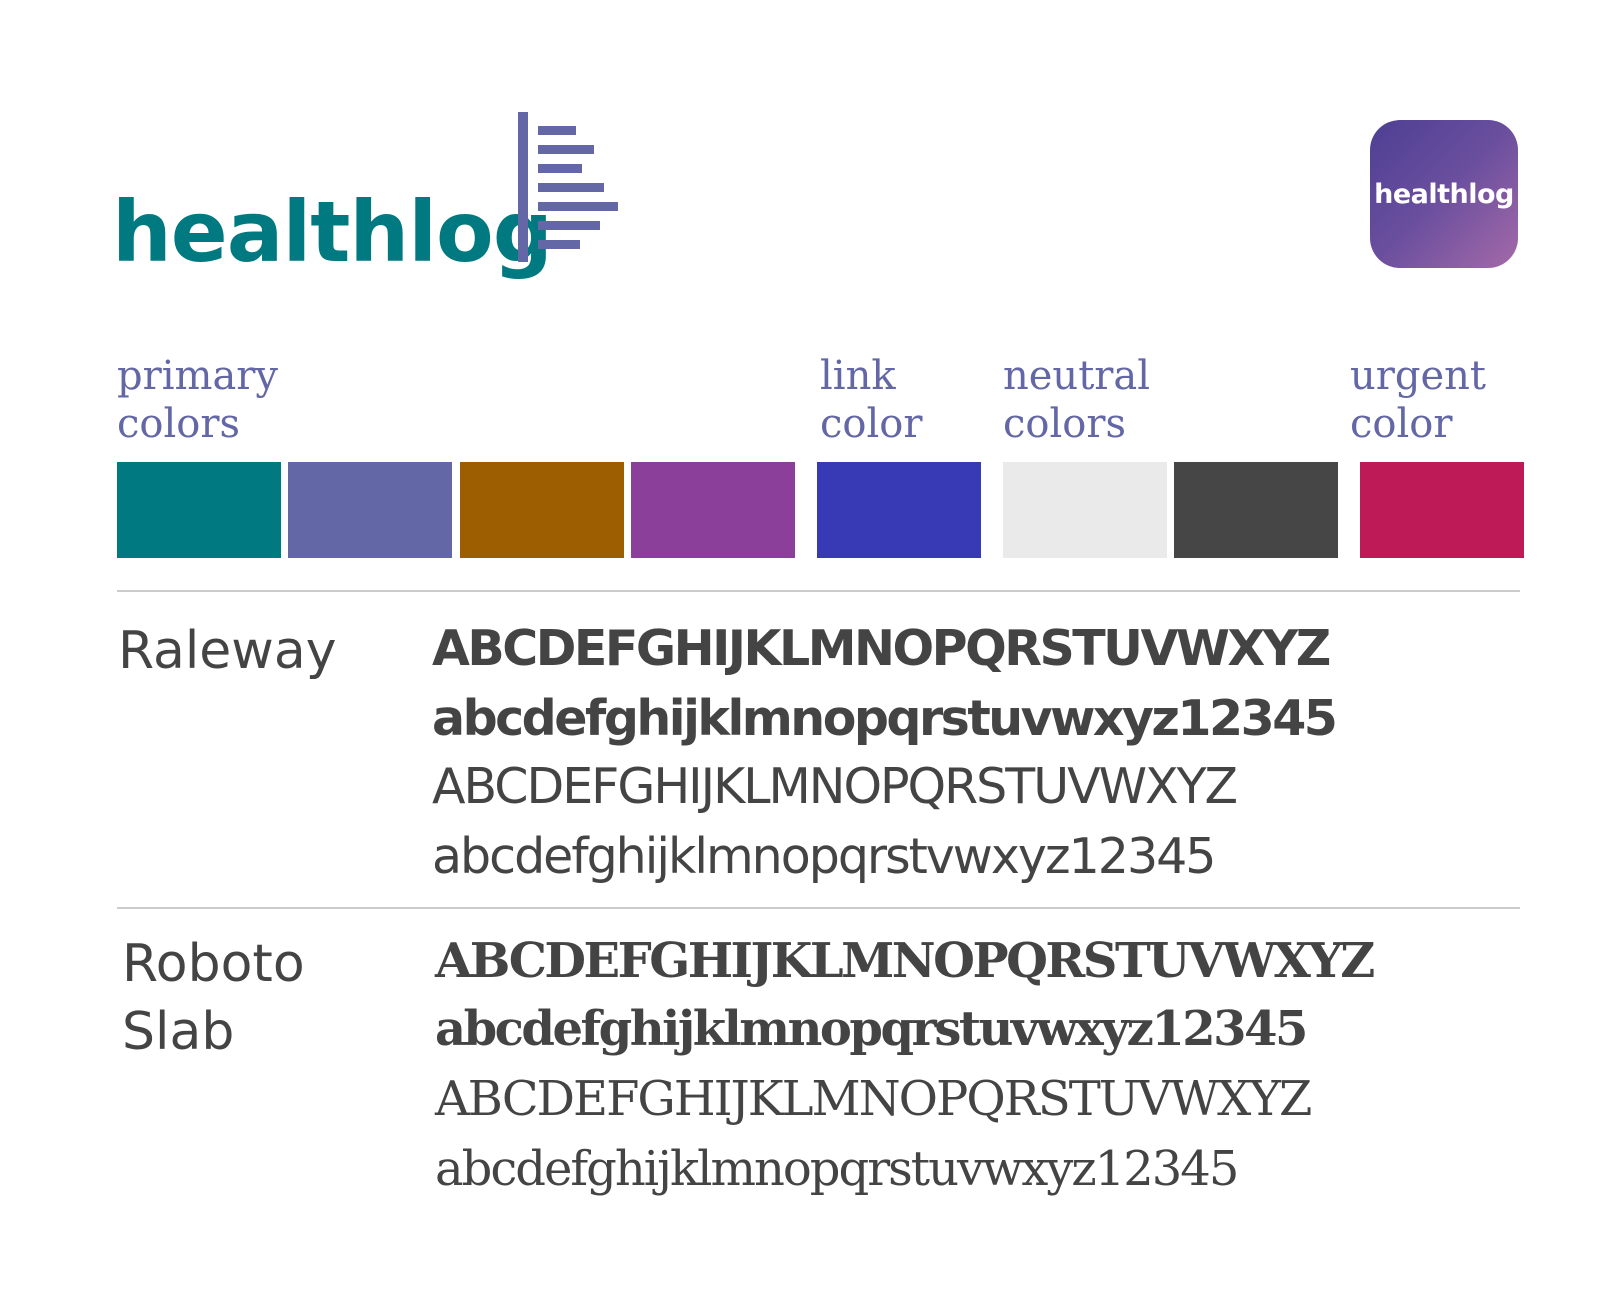 The image size is (1621, 1300). What do you see at coordinates (370, 510) in the screenshot?
I see `swatch-primary-indigo` at bounding box center [370, 510].